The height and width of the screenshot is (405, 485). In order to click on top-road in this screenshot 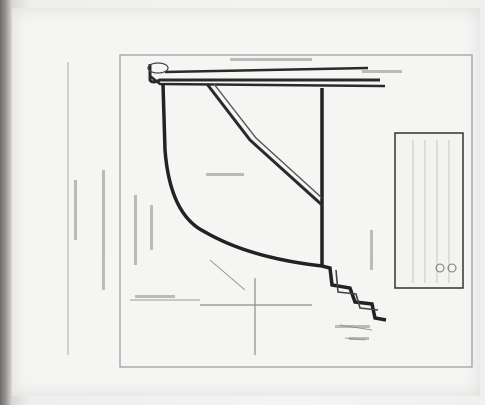, I will do `click(266, 75)`.